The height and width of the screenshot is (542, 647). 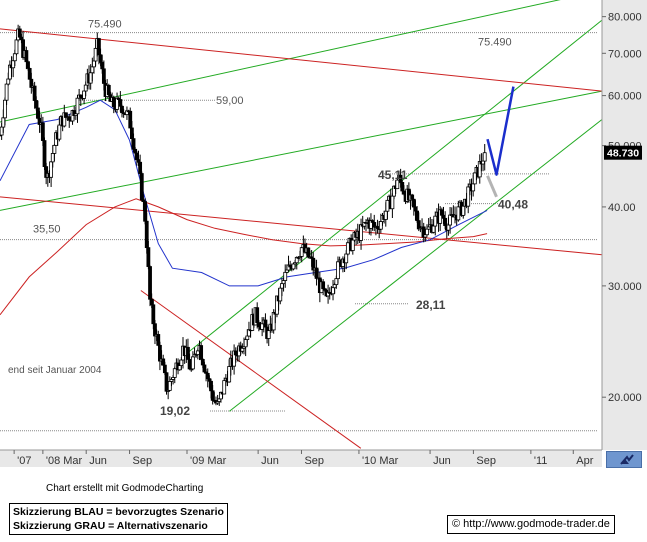 I want to click on x-tick-label: '07, so click(x=24, y=461).